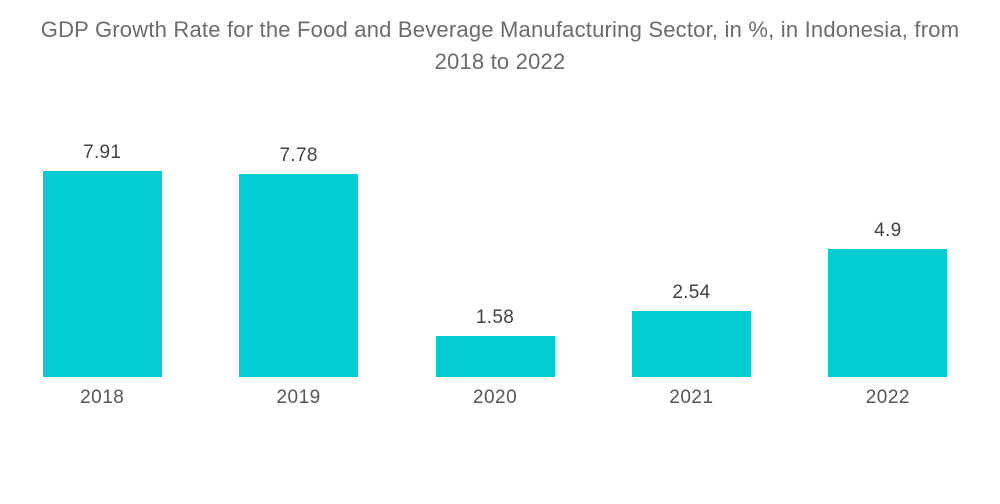 This screenshot has height=504, width=1000. I want to click on category-label-2019: 2019, so click(298, 397).